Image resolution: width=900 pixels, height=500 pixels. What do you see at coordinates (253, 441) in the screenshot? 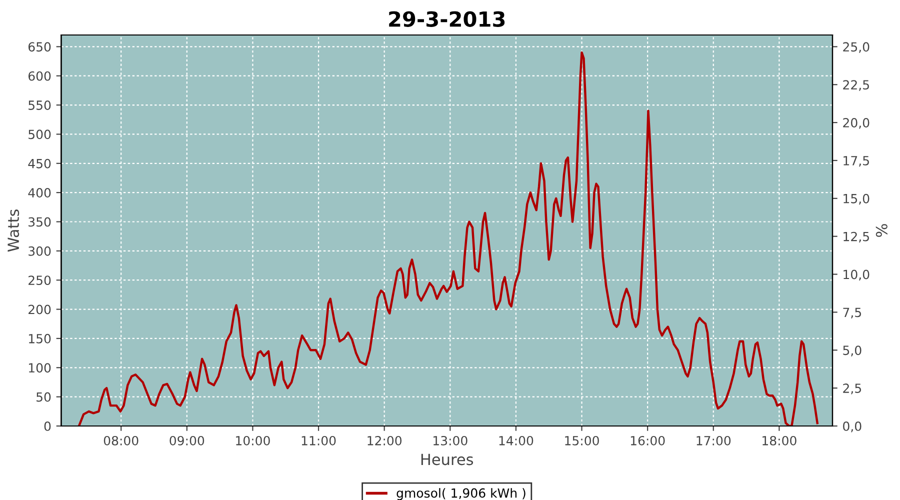
I see `x-tick-label: 10:00` at bounding box center [253, 441].